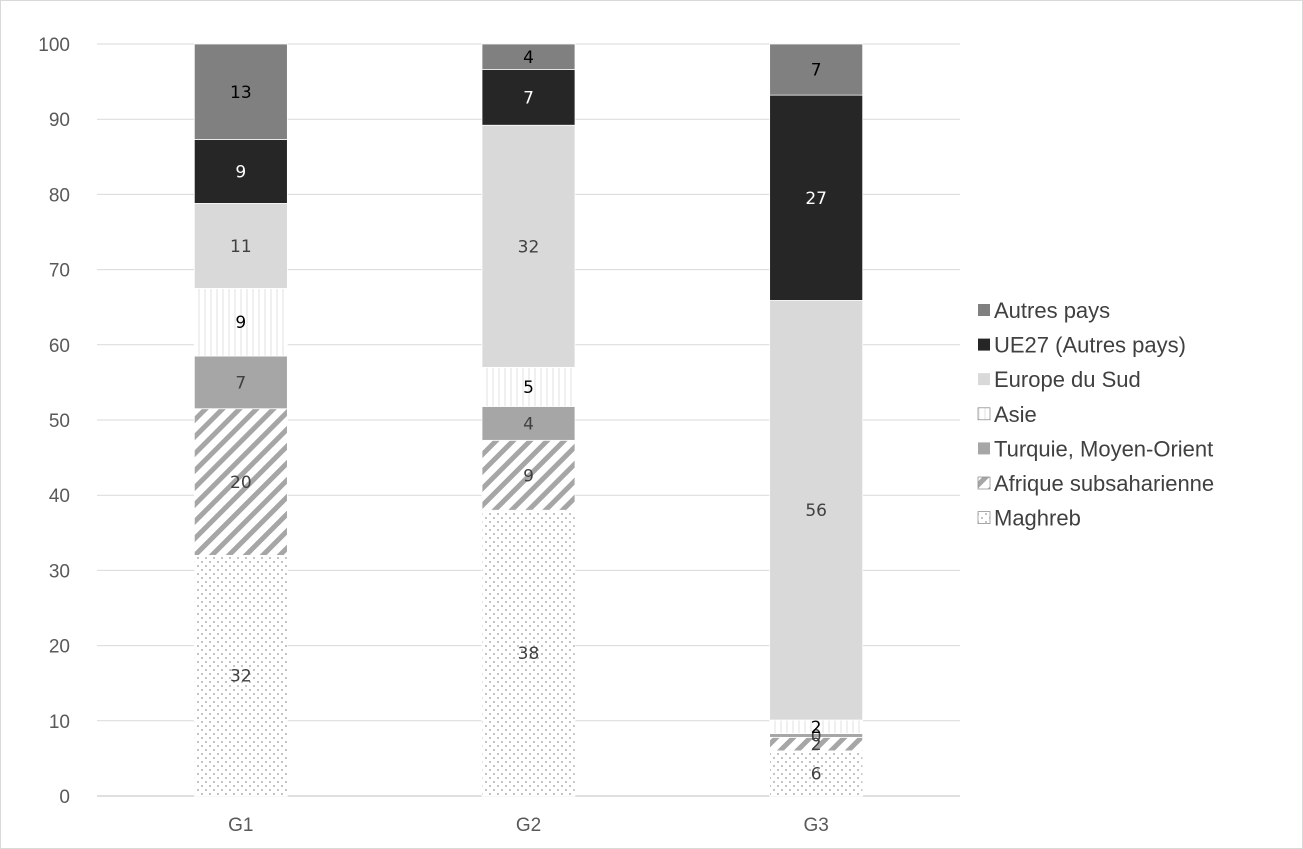 The width and height of the screenshot is (1303, 849). Describe the element at coordinates (59, 496) in the screenshot. I see `y-tick-label: 40` at that location.